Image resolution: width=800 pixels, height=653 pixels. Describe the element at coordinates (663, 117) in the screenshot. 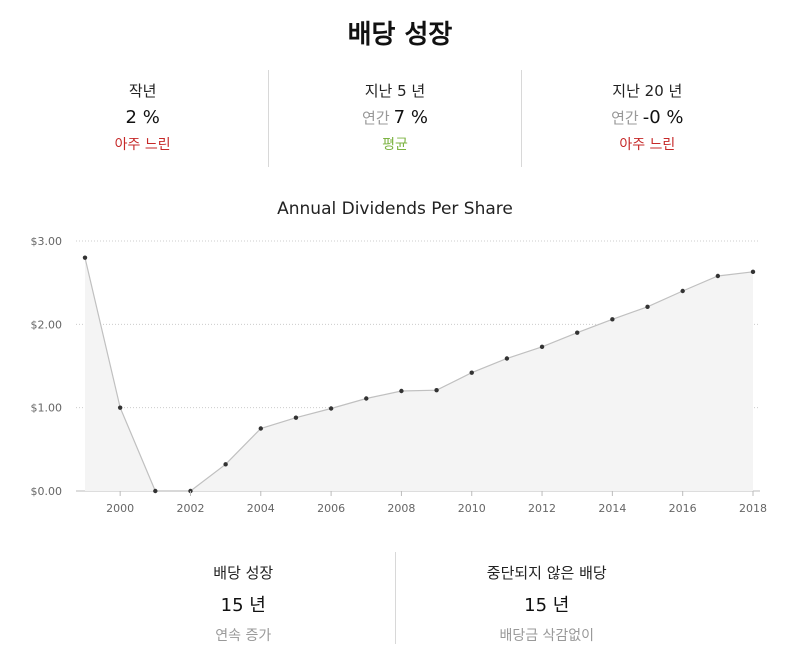

I see `stat-value-text: -0 %` at that location.